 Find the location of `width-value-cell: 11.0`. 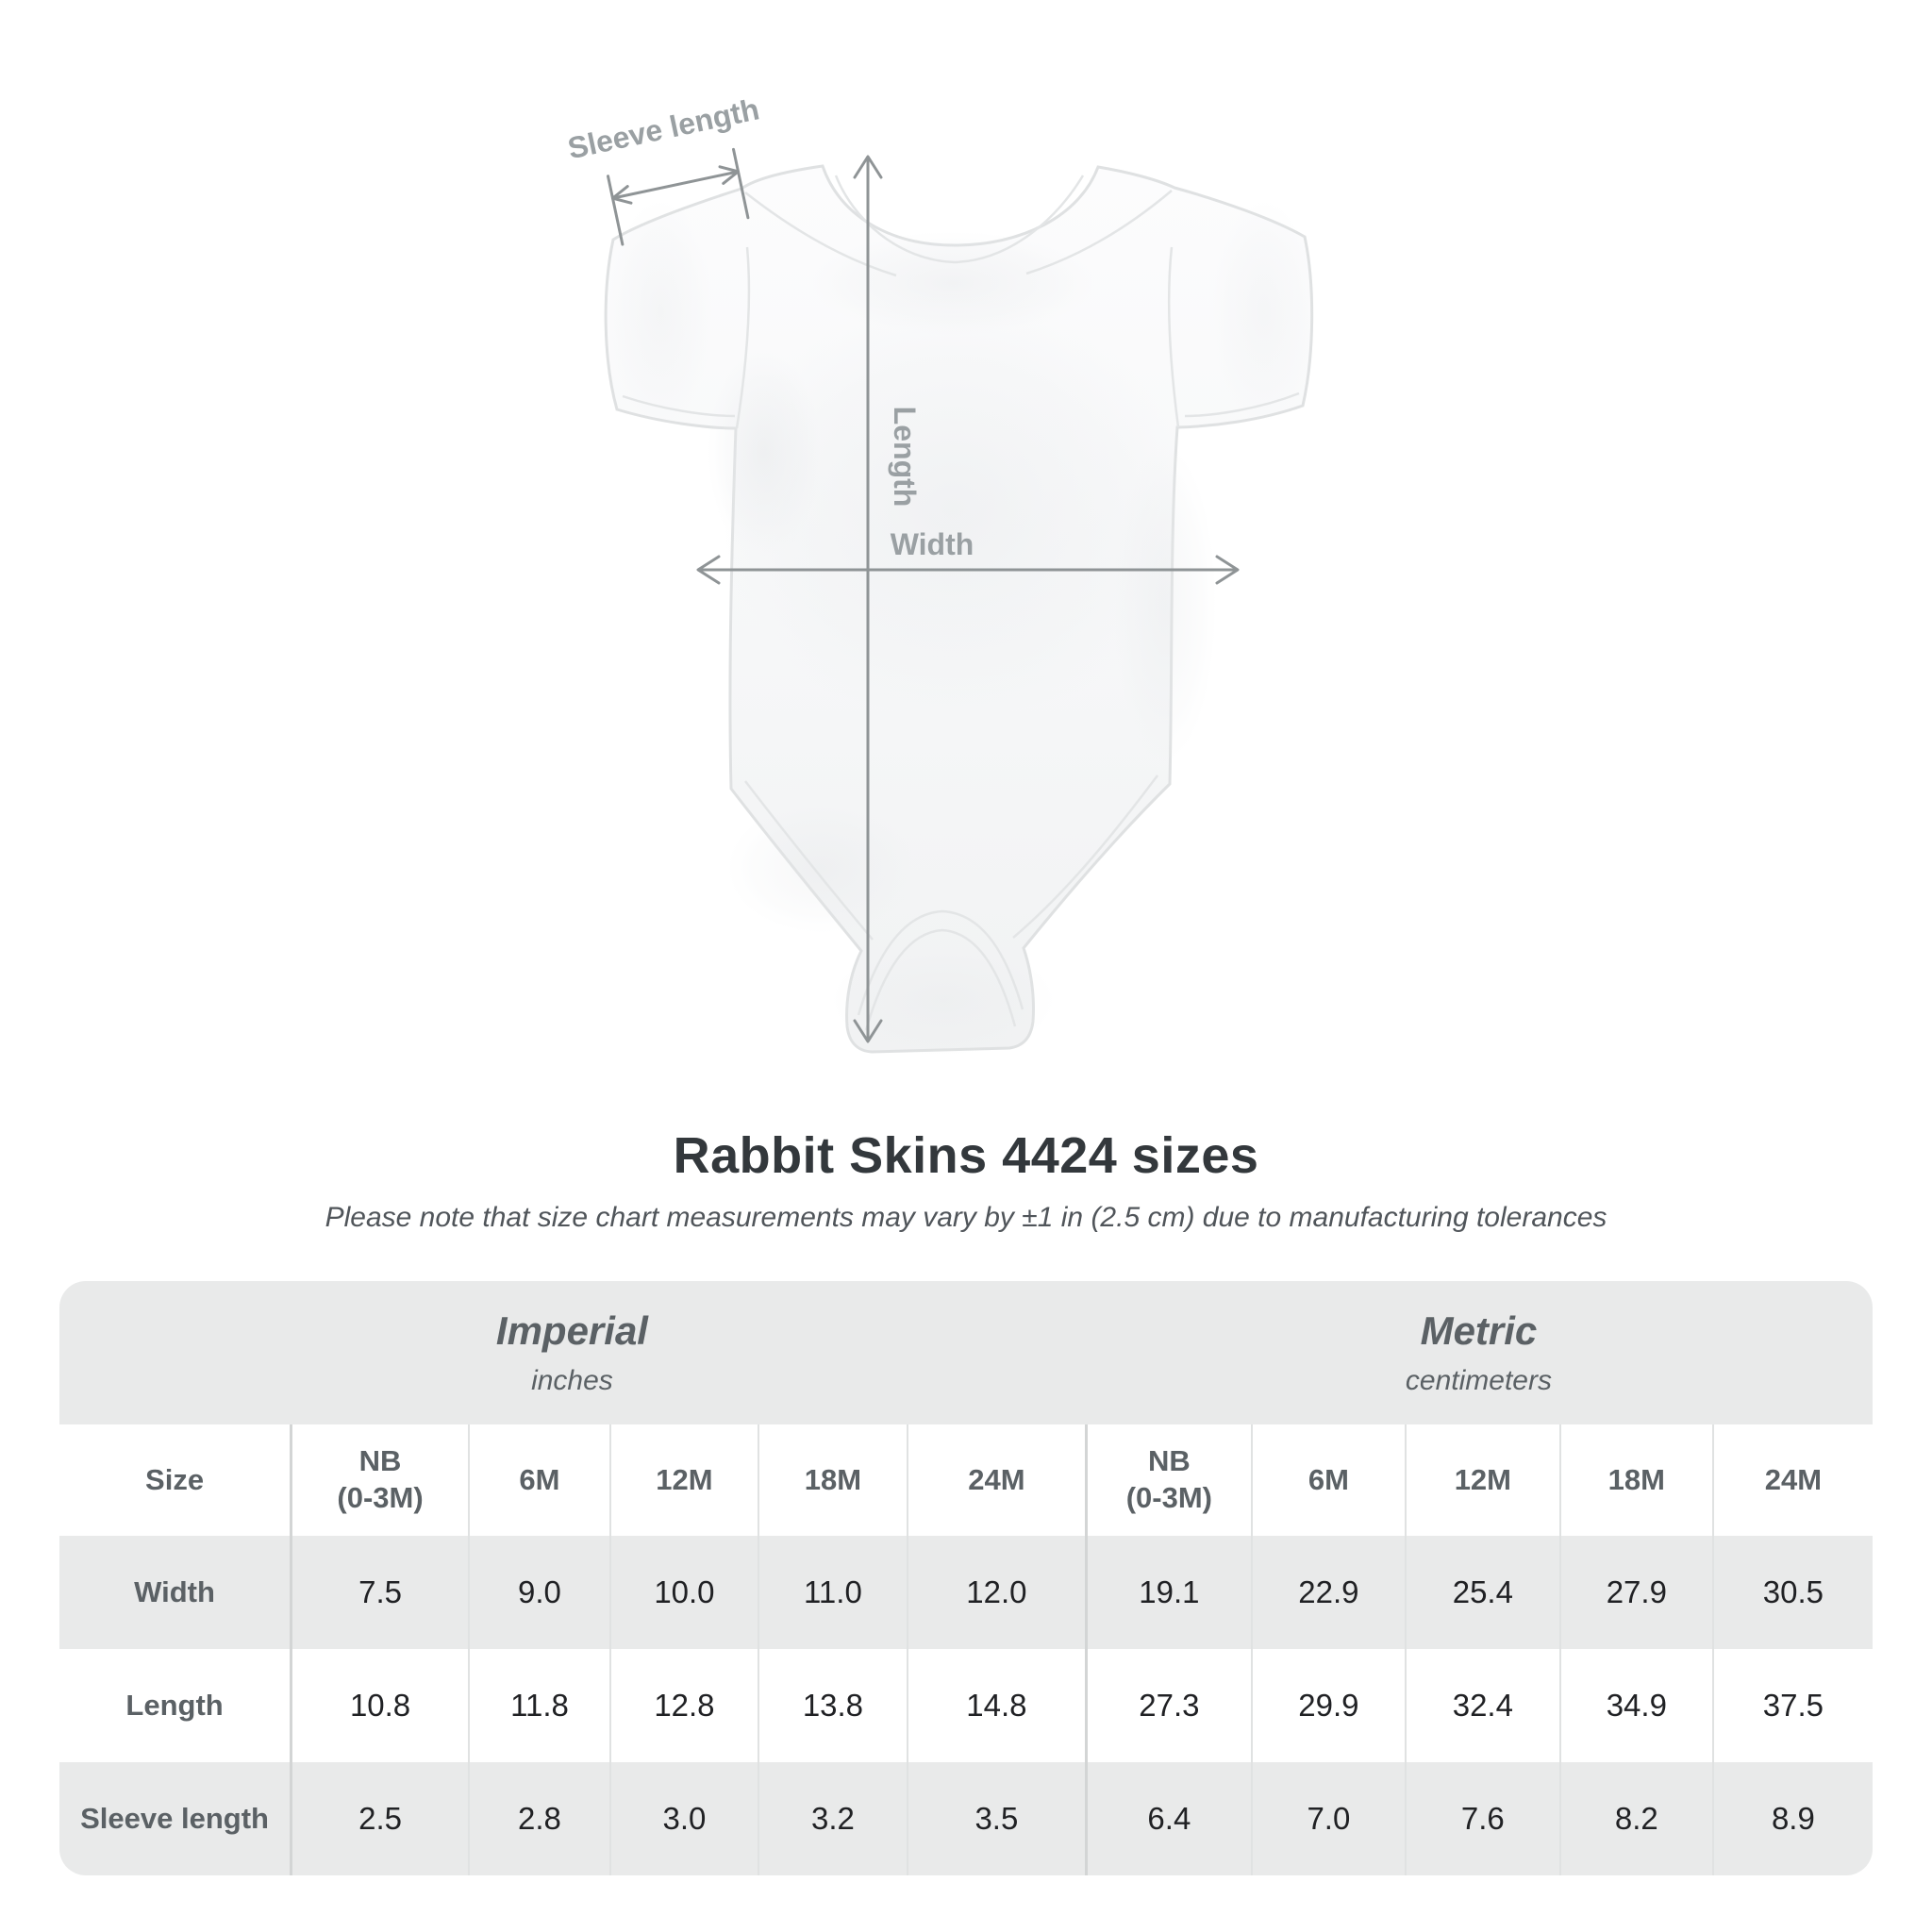

width-value-cell: 11.0 is located at coordinates (832, 1593).